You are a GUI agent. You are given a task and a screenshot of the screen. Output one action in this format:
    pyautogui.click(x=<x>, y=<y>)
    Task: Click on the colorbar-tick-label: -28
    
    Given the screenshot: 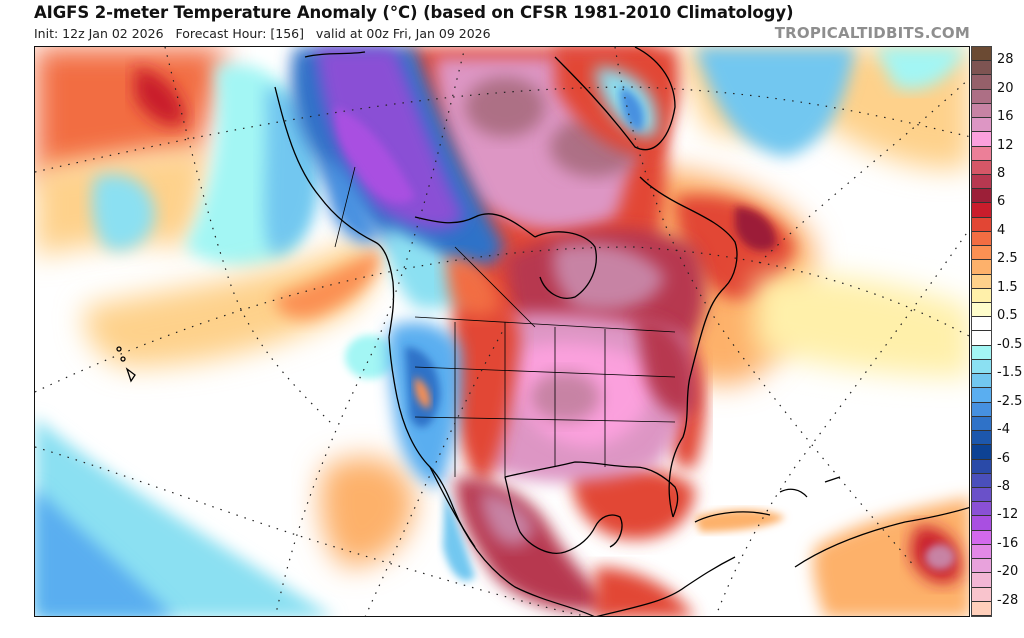 What is the action you would take?
    pyautogui.click(x=1008, y=600)
    